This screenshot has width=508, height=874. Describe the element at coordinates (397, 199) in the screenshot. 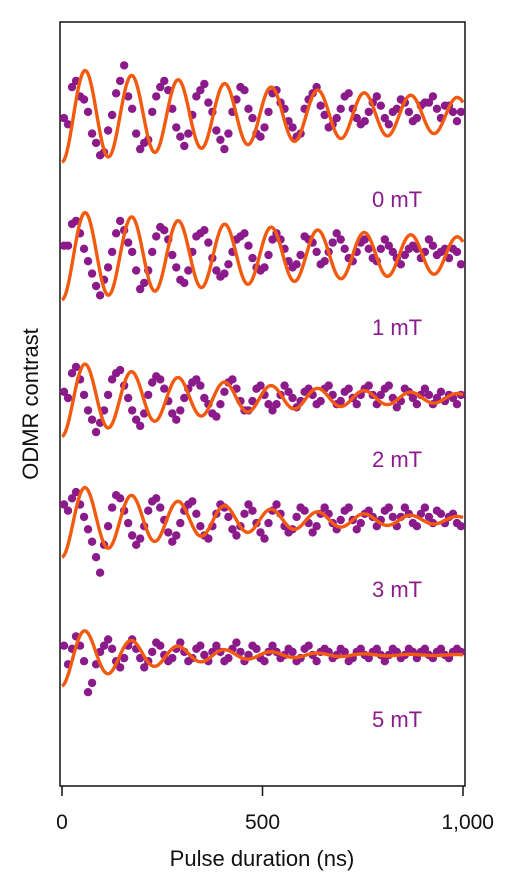

I see `series-label: 0 mT` at that location.